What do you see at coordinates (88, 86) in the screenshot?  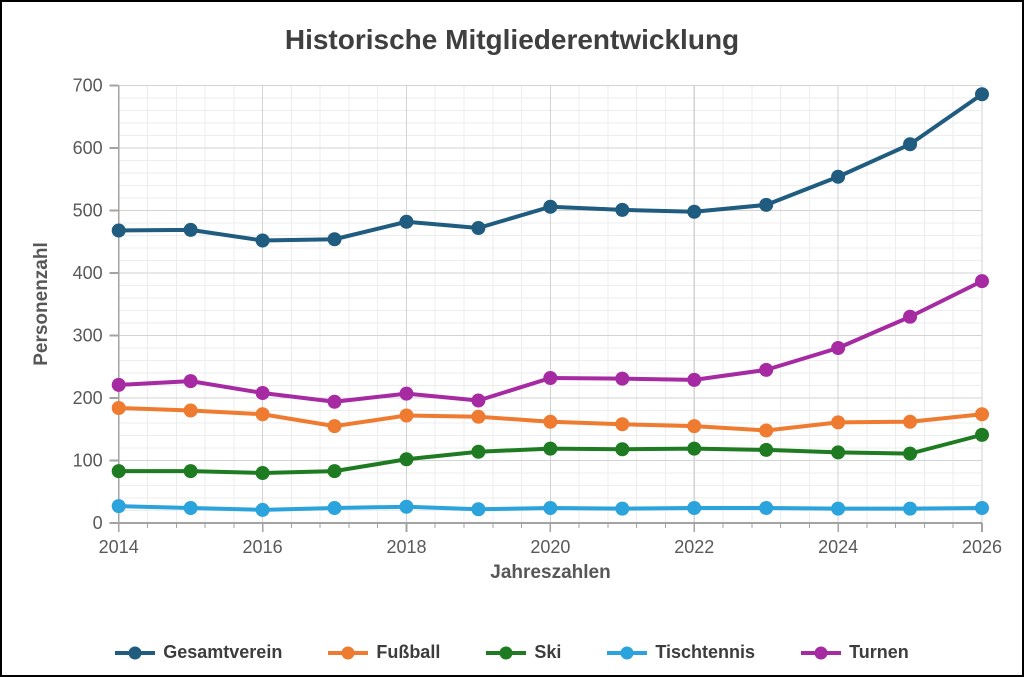 I see `y-tick-label: 700` at bounding box center [88, 86].